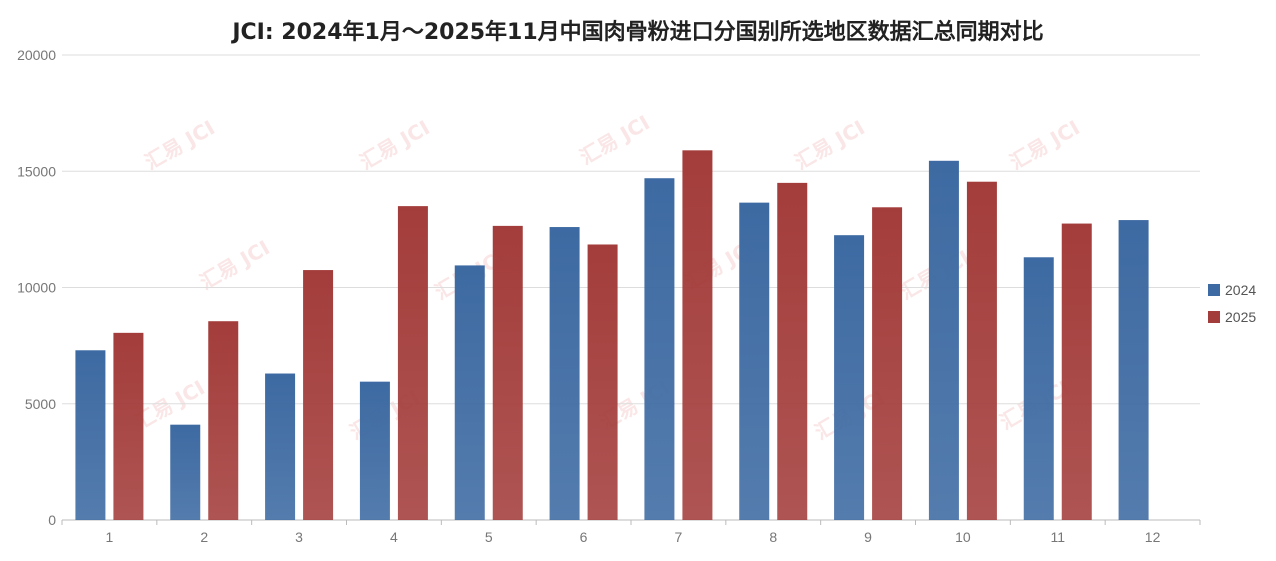 Image resolution: width=1276 pixels, height=561 pixels. Describe the element at coordinates (1240, 290) in the screenshot. I see `legend-label-2024: 2024` at that location.